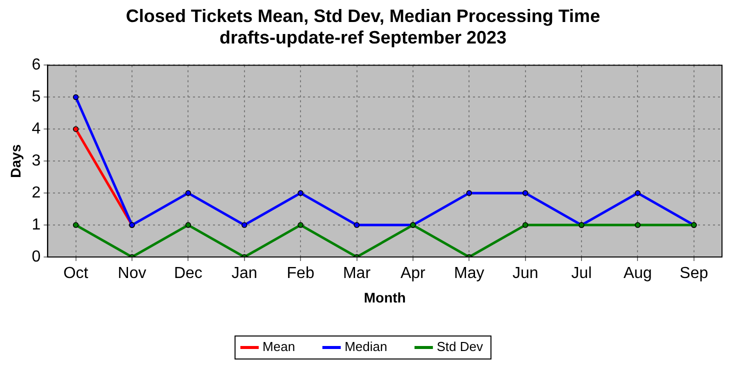 The width and height of the screenshot is (732, 378). What do you see at coordinates (188, 273) in the screenshot?
I see `x-tick-label: Dec` at bounding box center [188, 273].